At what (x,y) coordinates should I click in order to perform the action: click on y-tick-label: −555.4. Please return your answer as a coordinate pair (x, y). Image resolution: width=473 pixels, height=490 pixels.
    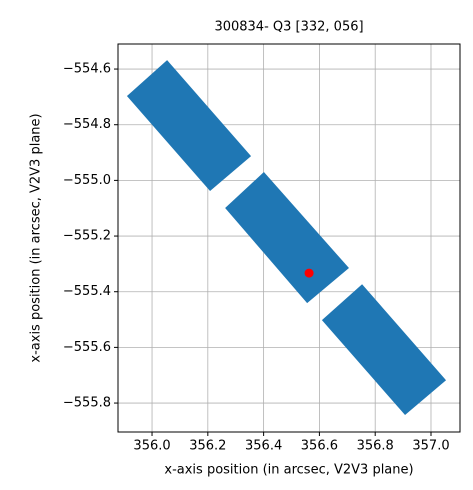
    Looking at the image, I should click on (87, 291).